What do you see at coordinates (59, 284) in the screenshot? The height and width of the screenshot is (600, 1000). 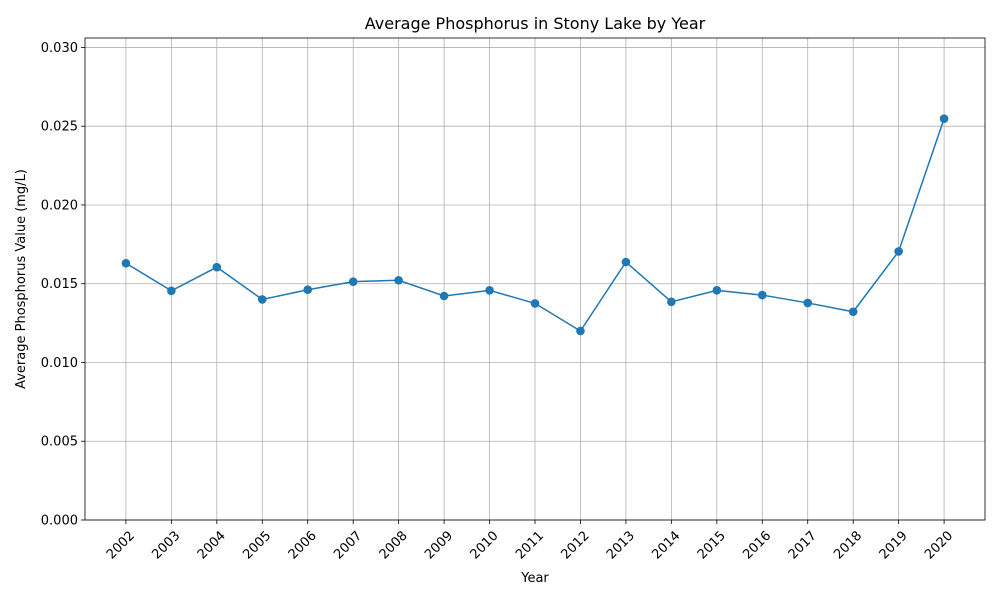 I see `y-tick-label: 0.015` at bounding box center [59, 284].